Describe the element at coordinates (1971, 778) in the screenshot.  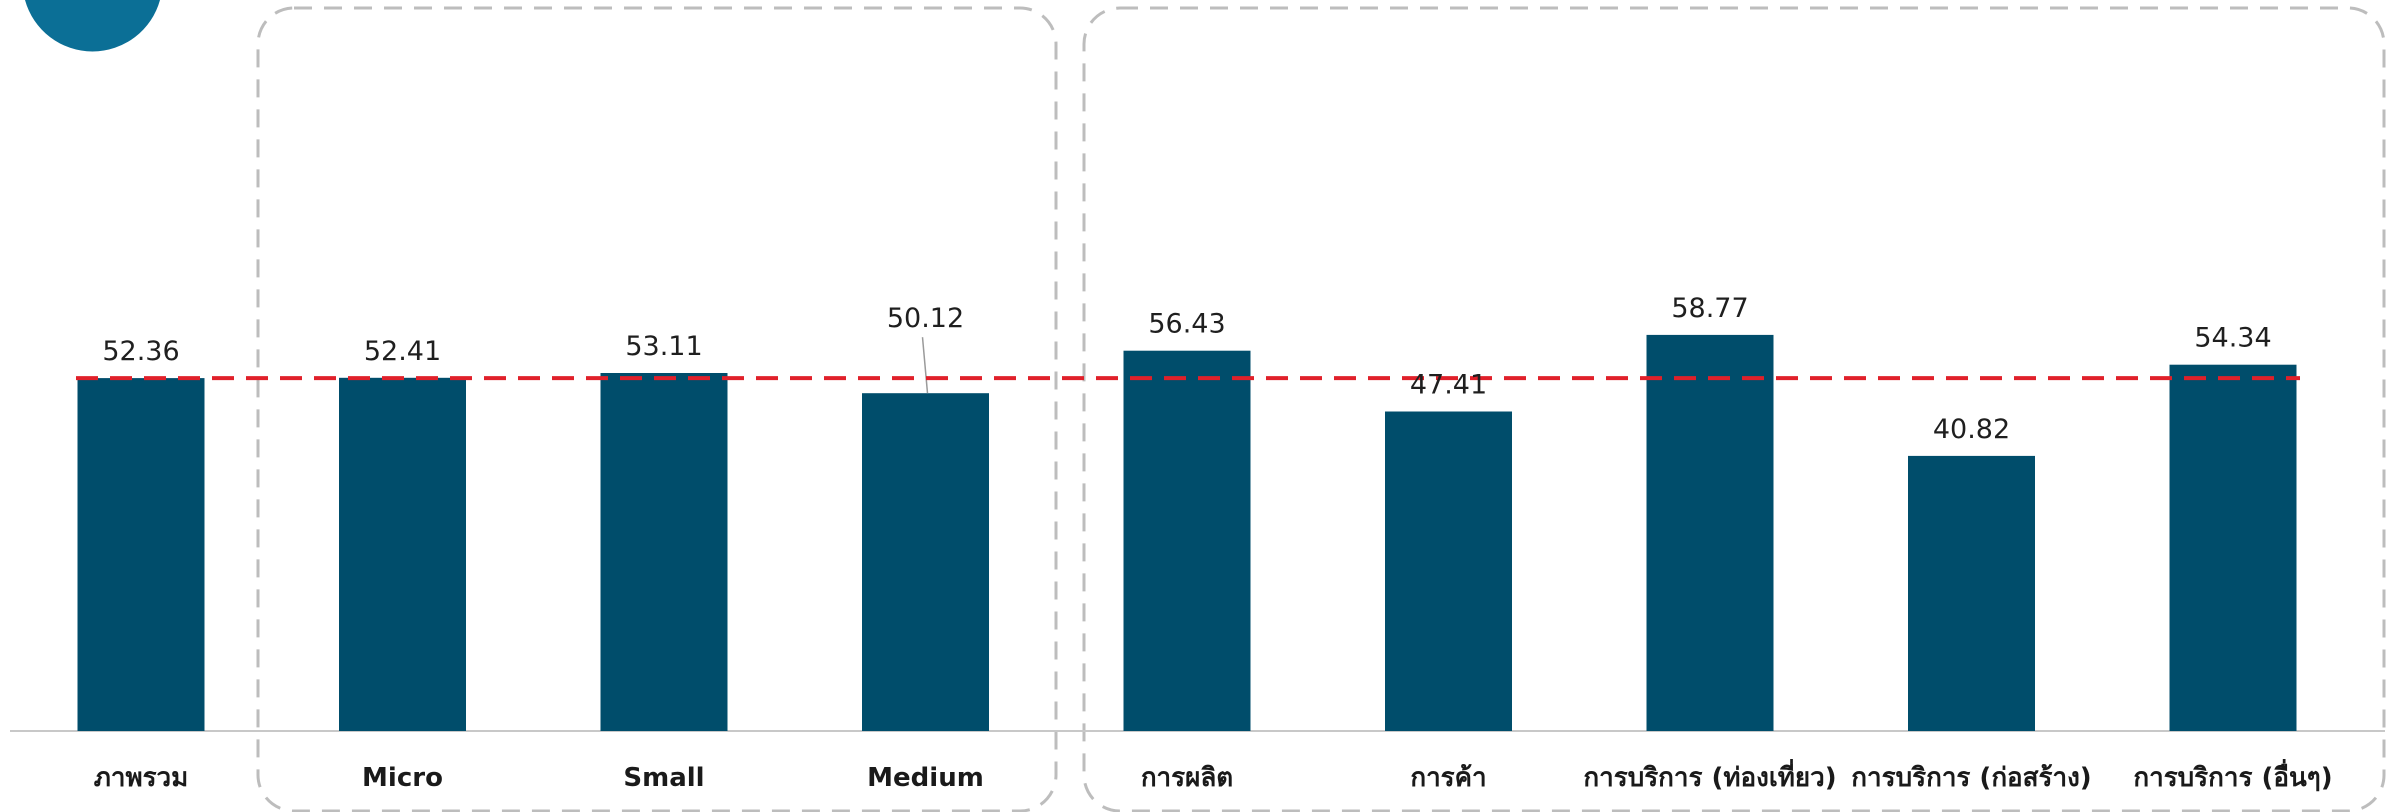
I see `category-label-7: การบริการ (ก่อสร้าง)` at that location.